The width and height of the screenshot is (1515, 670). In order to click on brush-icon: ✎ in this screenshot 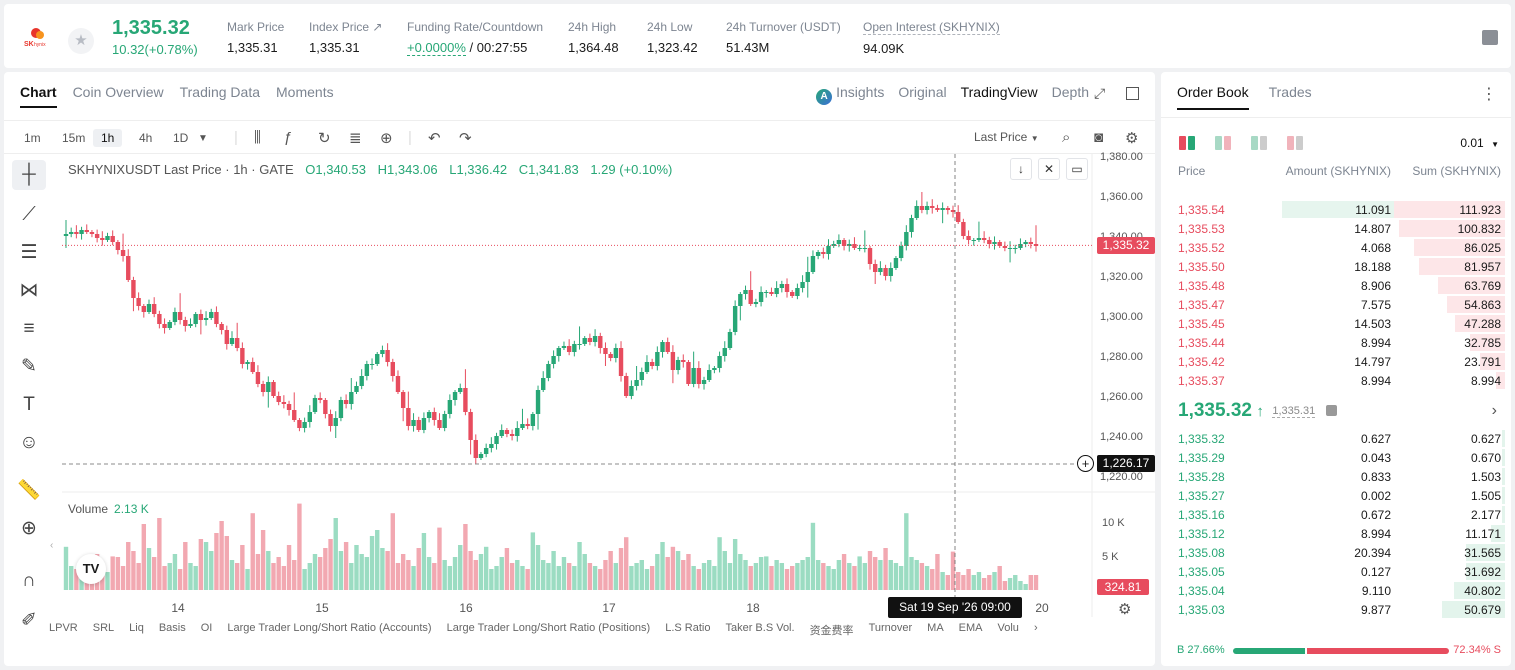, I will do `click(29, 366)`.